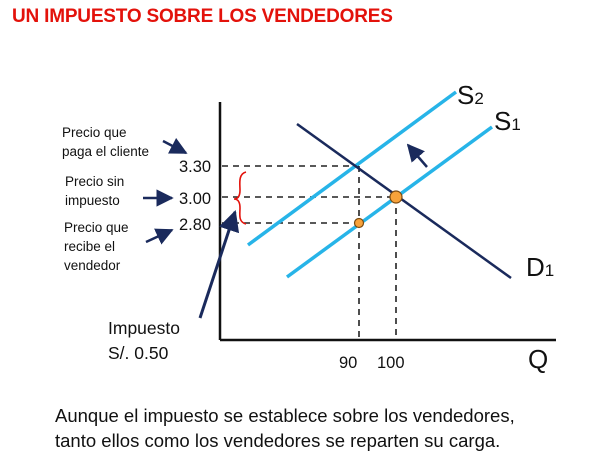 This screenshot has width=612, height=465. I want to click on price-tick-3-30: 3.30, so click(195, 167).